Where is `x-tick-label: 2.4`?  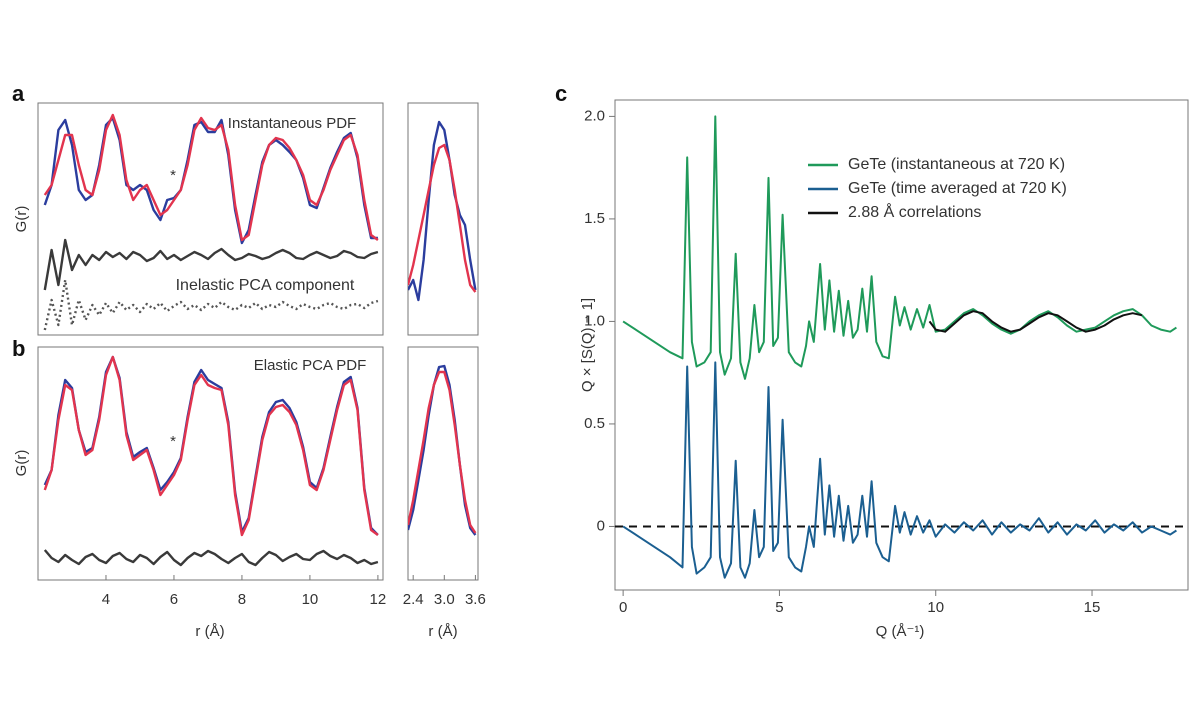 x-tick-label: 2.4 is located at coordinates (413, 599).